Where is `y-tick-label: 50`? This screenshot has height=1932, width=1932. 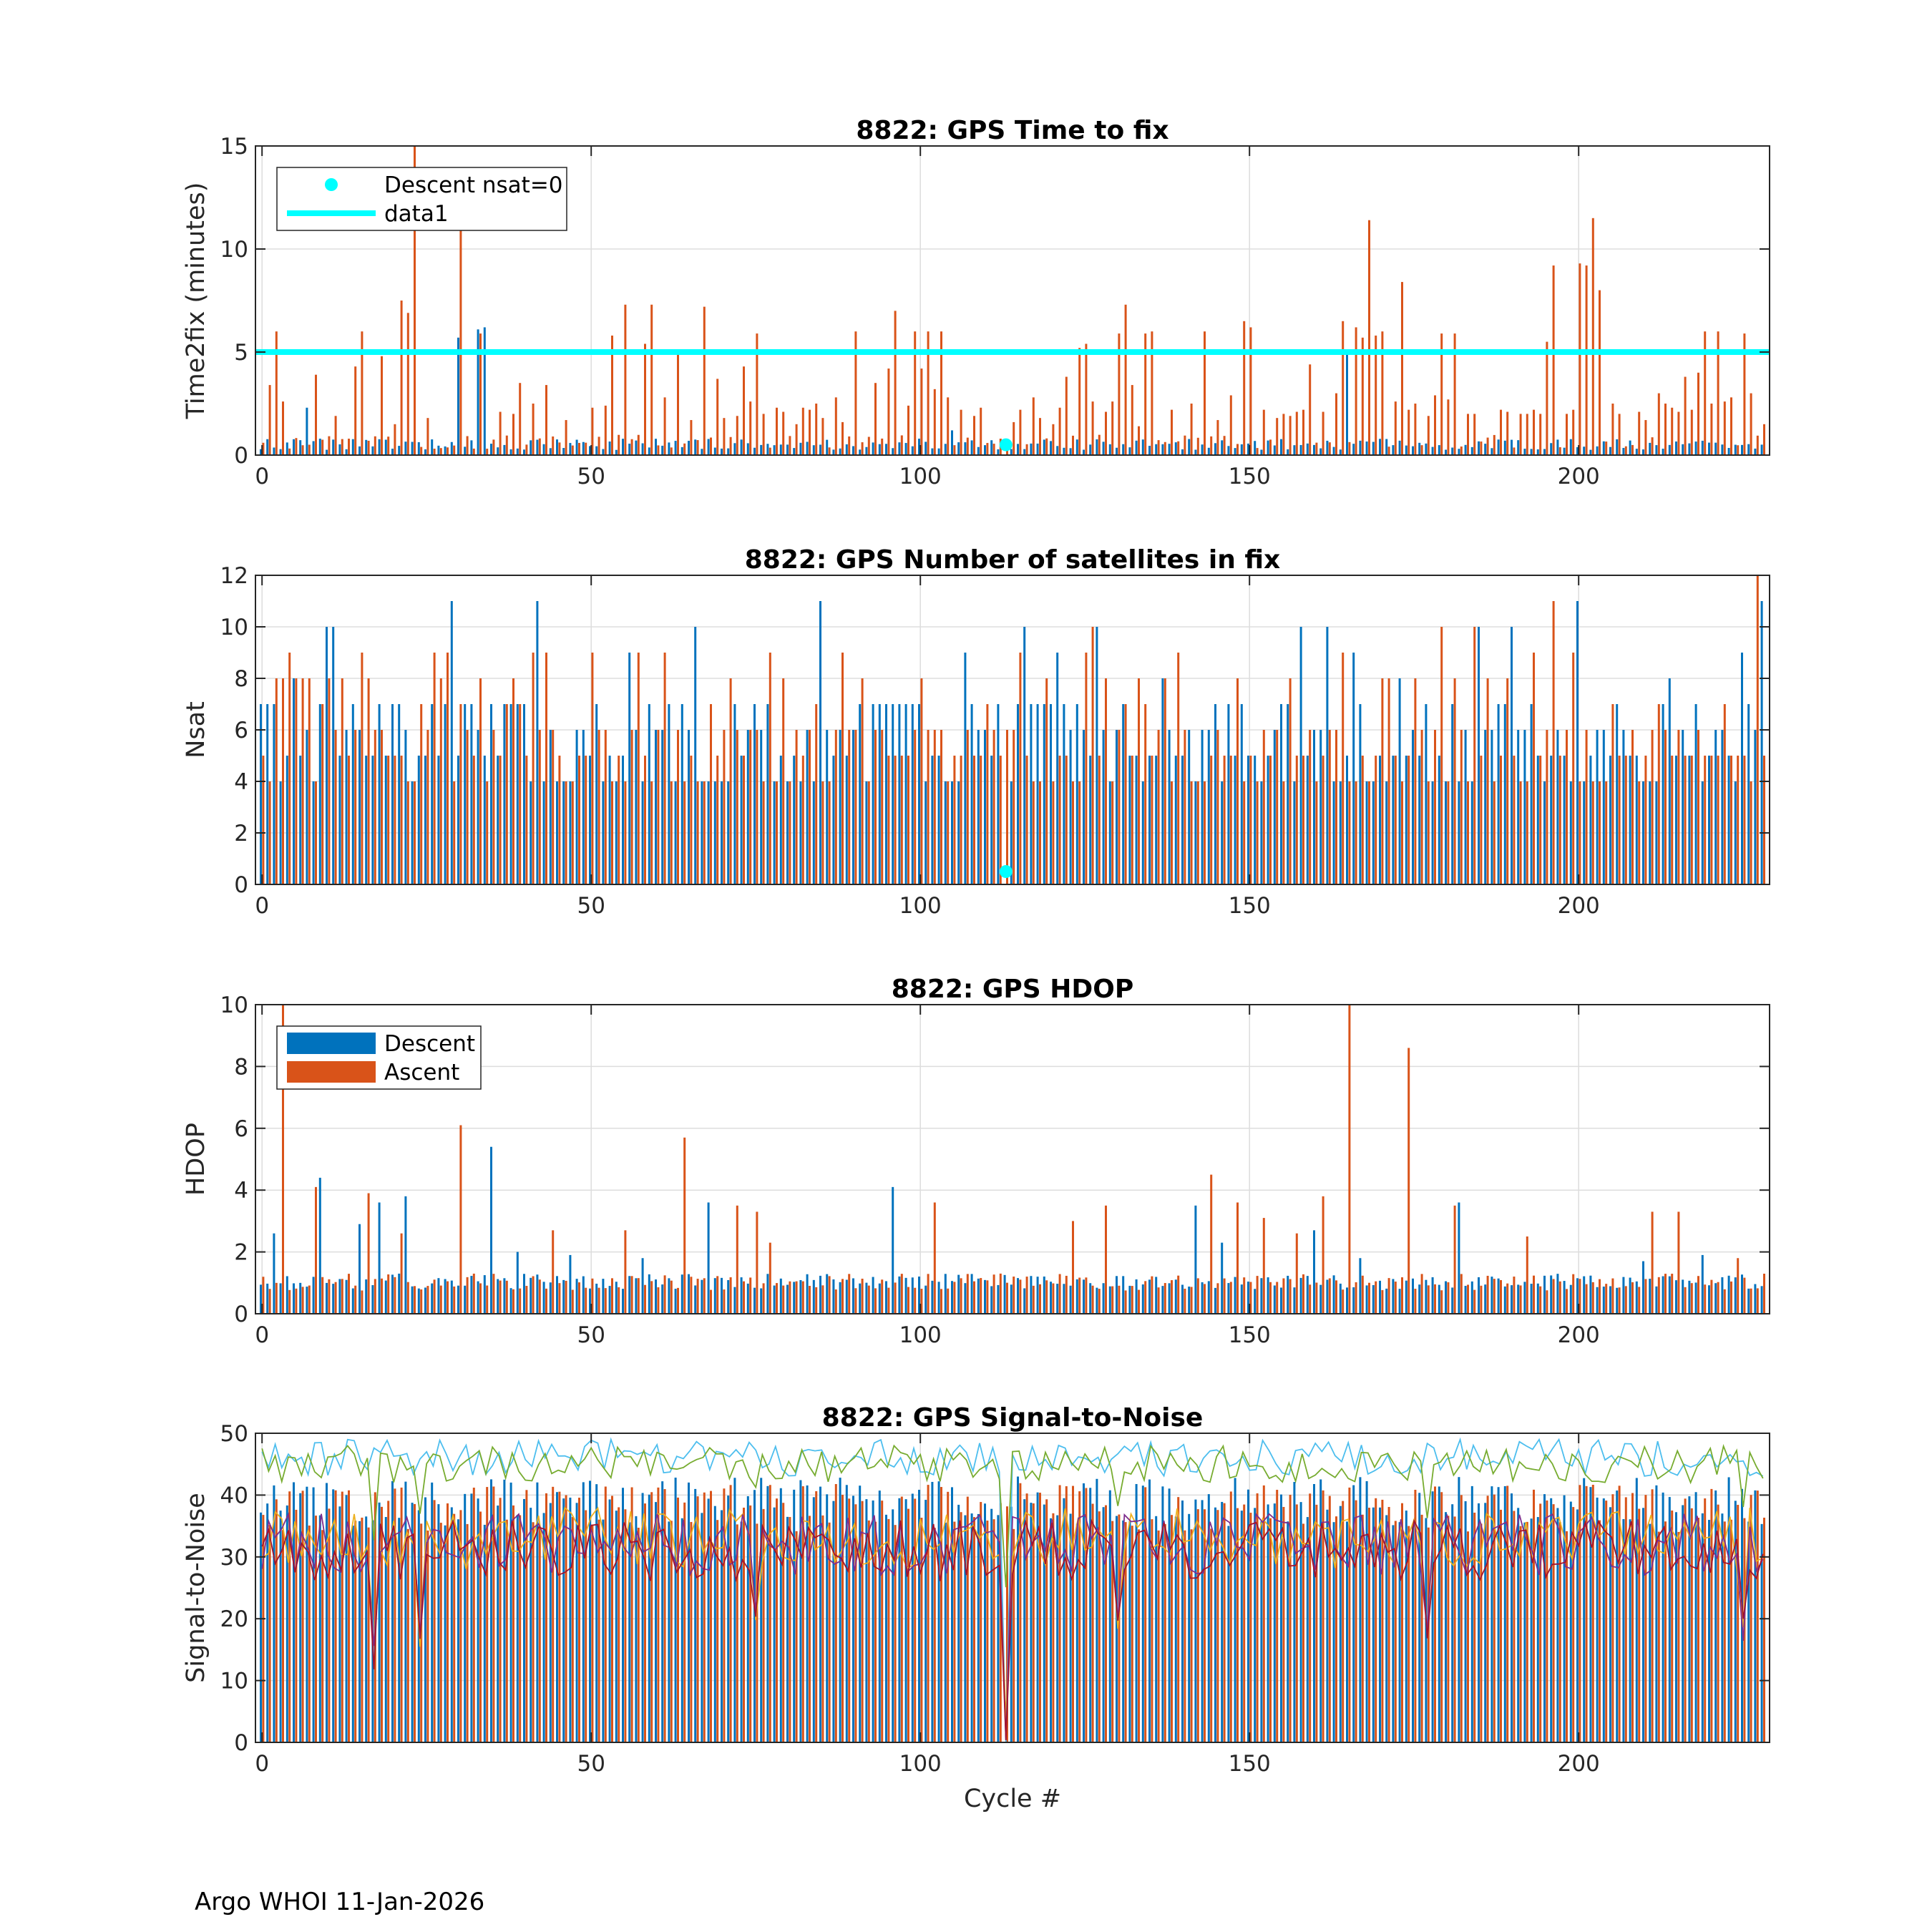
y-tick-label: 50 is located at coordinates (234, 1434).